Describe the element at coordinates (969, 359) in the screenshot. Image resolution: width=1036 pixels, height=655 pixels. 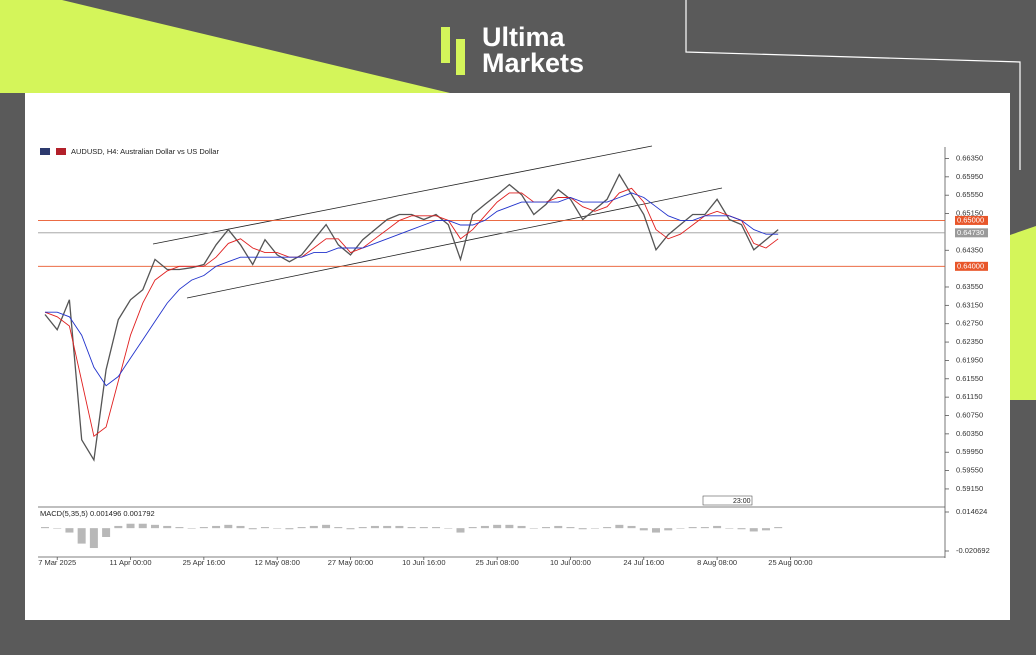
I see `y-tick-label: 0.61950` at that location.